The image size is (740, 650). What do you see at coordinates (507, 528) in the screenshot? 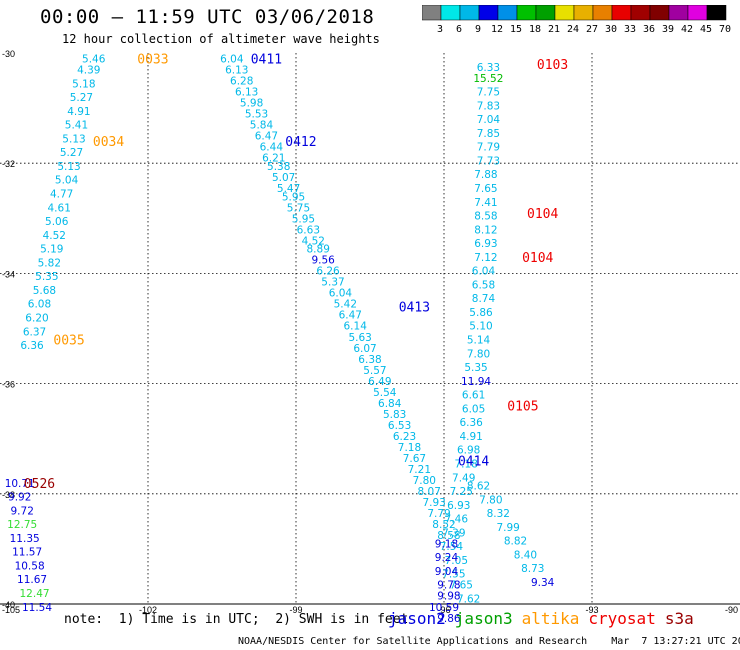
I see `jason3-wave-height-label: 7.99` at bounding box center [507, 528].